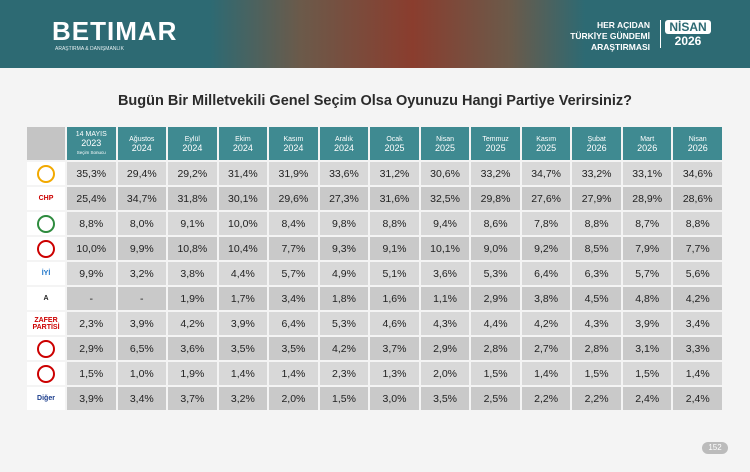 This screenshot has width=750, height=472. What do you see at coordinates (46, 273) in the screenshot?
I see `party-logo: İYİ` at bounding box center [46, 273].